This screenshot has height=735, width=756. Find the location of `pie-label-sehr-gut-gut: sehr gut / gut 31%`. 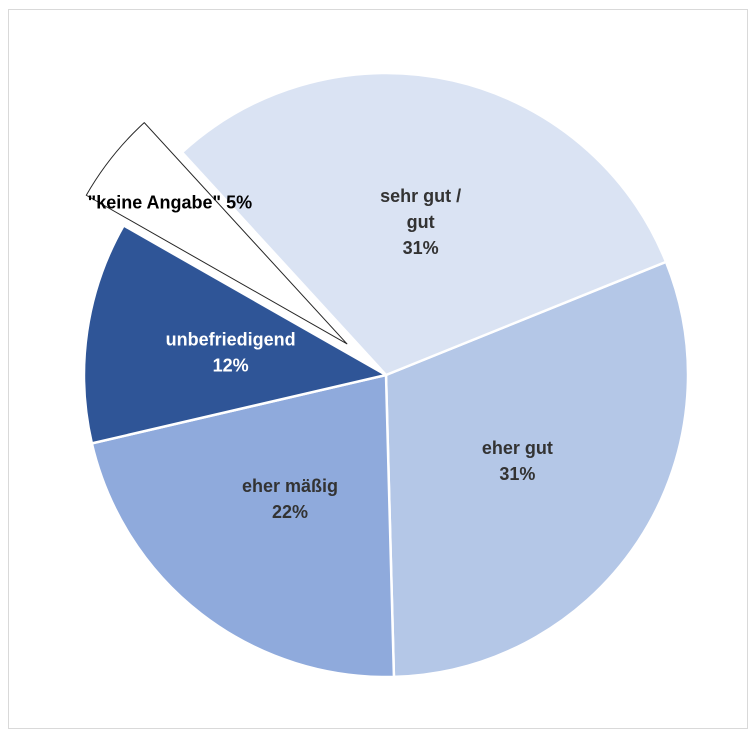

pie-label-sehr-gut-gut: sehr gut / gut 31% is located at coordinates (420, 222).